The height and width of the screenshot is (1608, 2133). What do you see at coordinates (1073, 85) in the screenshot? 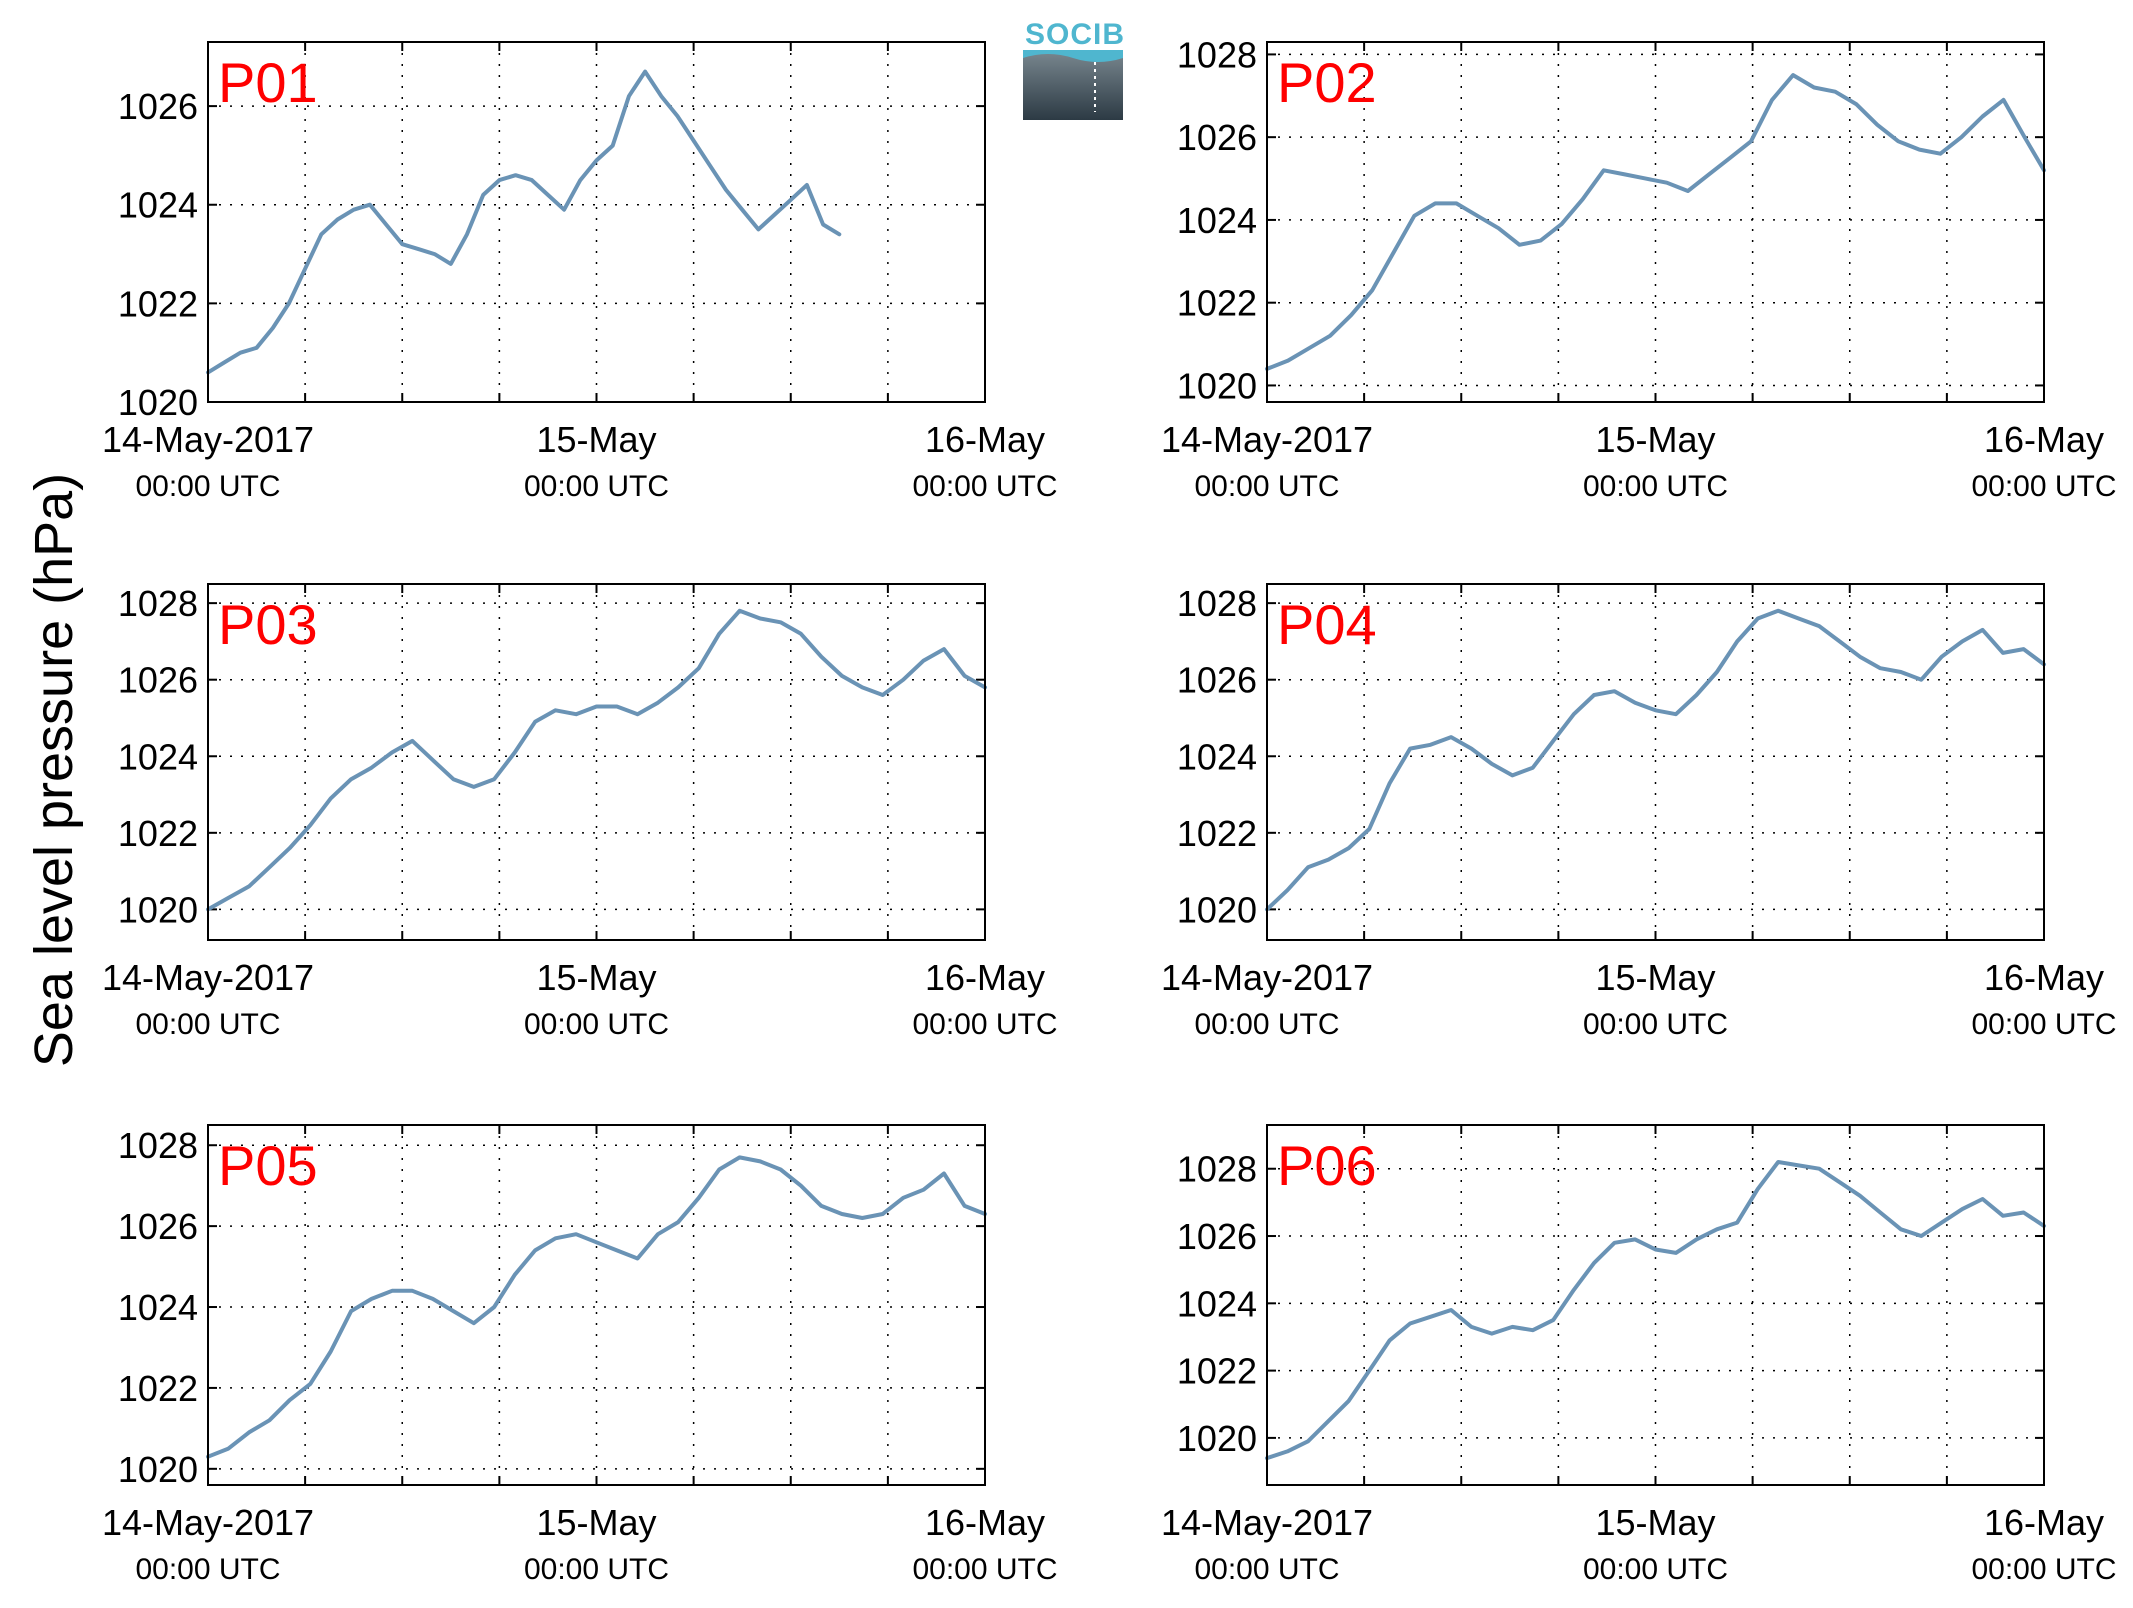
I see `logo-block` at bounding box center [1073, 85].